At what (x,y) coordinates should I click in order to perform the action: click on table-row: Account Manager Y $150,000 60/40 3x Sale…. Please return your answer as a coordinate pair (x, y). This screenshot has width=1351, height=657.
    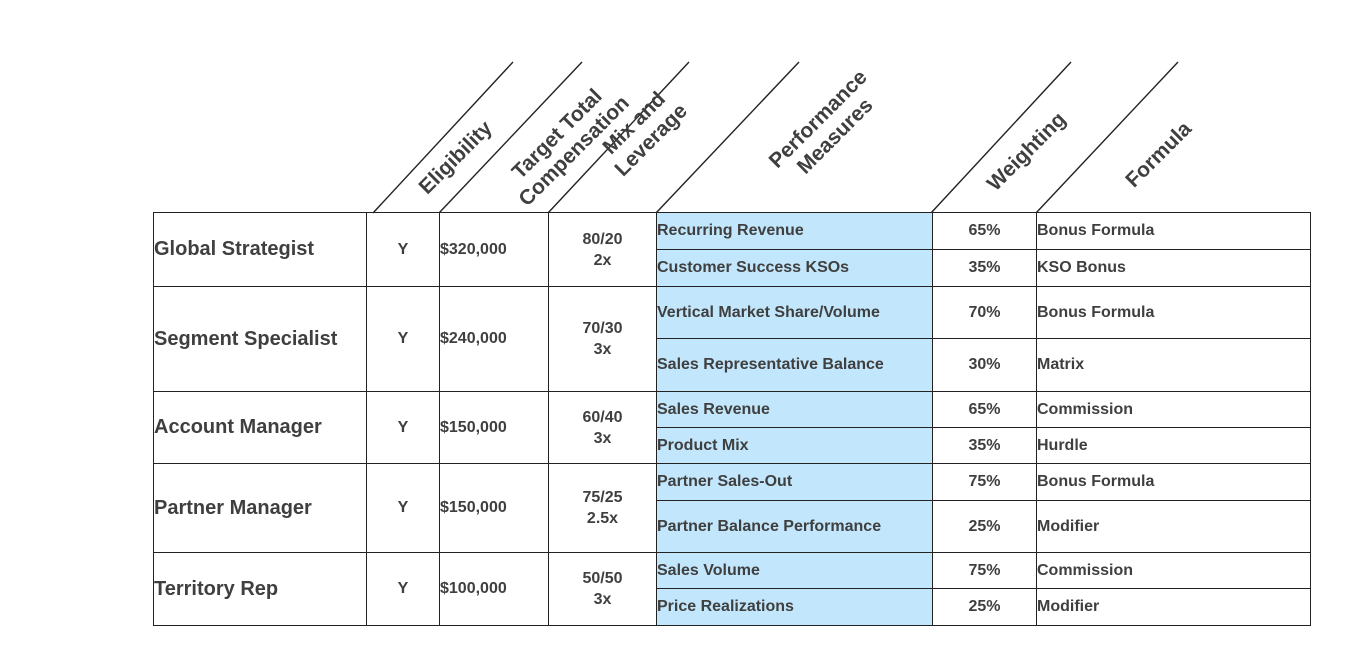
    Looking at the image, I should click on (732, 427).